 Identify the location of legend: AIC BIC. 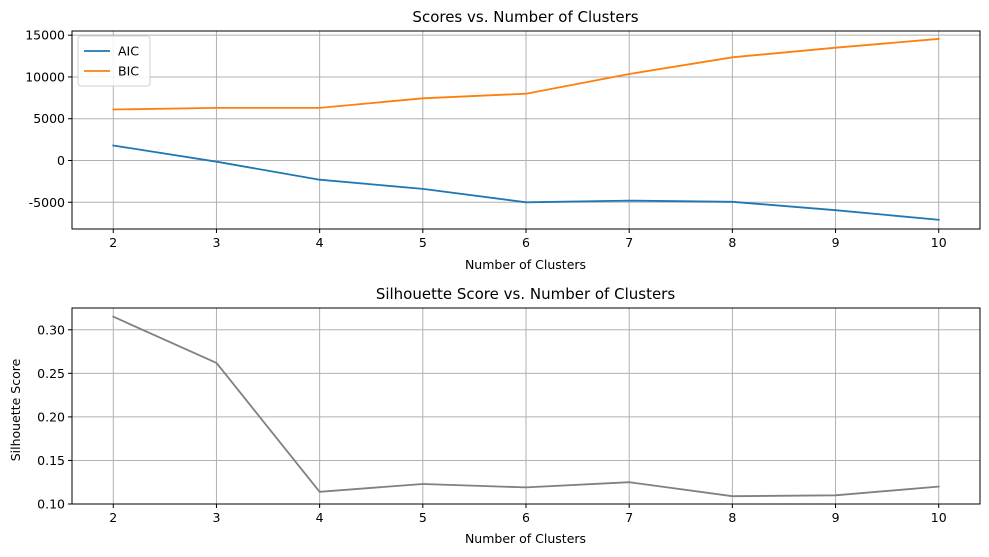
(114, 61).